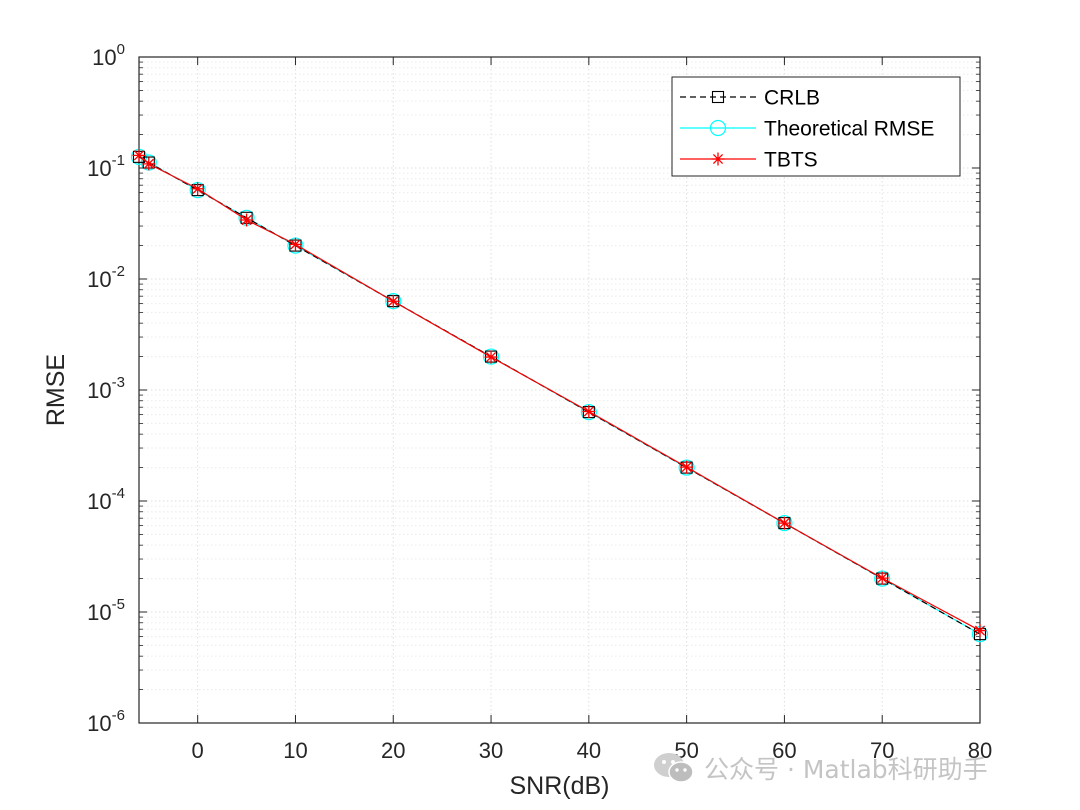 The image size is (1080, 810). Describe the element at coordinates (674, 768) in the screenshot. I see `wechat-icon` at that location.